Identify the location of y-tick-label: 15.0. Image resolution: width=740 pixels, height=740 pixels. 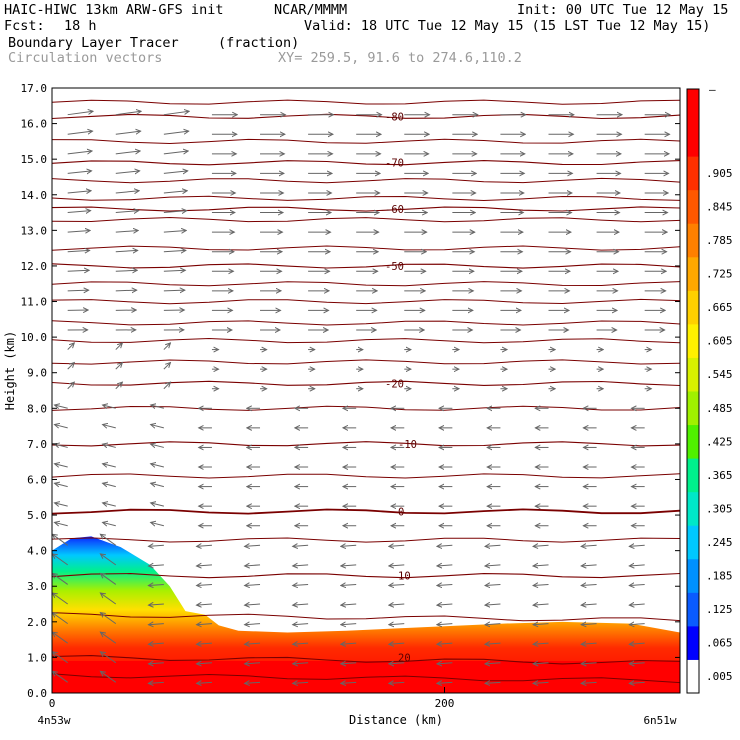
(34, 159).